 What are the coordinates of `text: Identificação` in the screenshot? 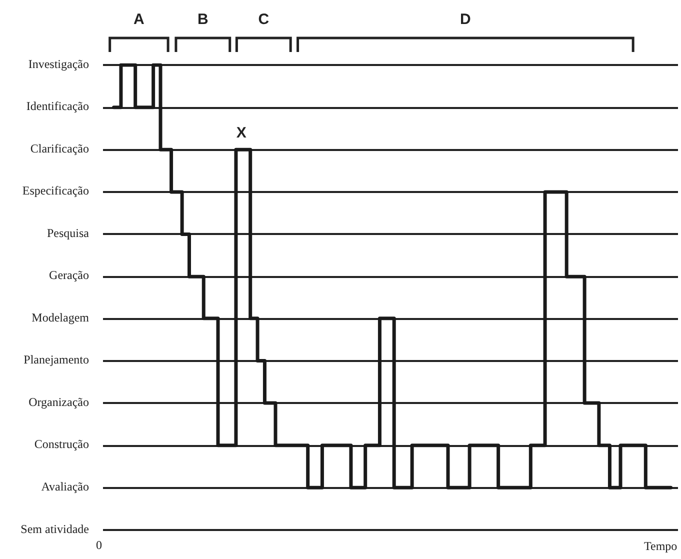 It's located at (57, 106).